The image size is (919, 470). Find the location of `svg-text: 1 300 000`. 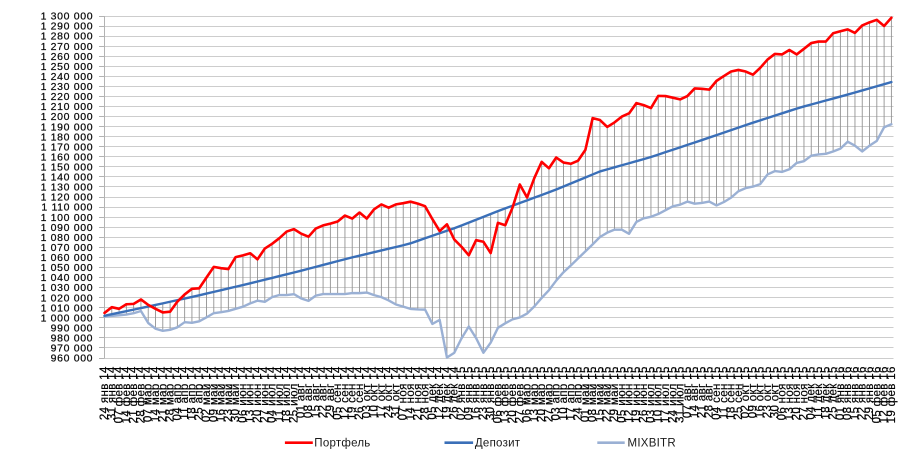

svg-text: 1 300 000 is located at coordinates (67, 17).